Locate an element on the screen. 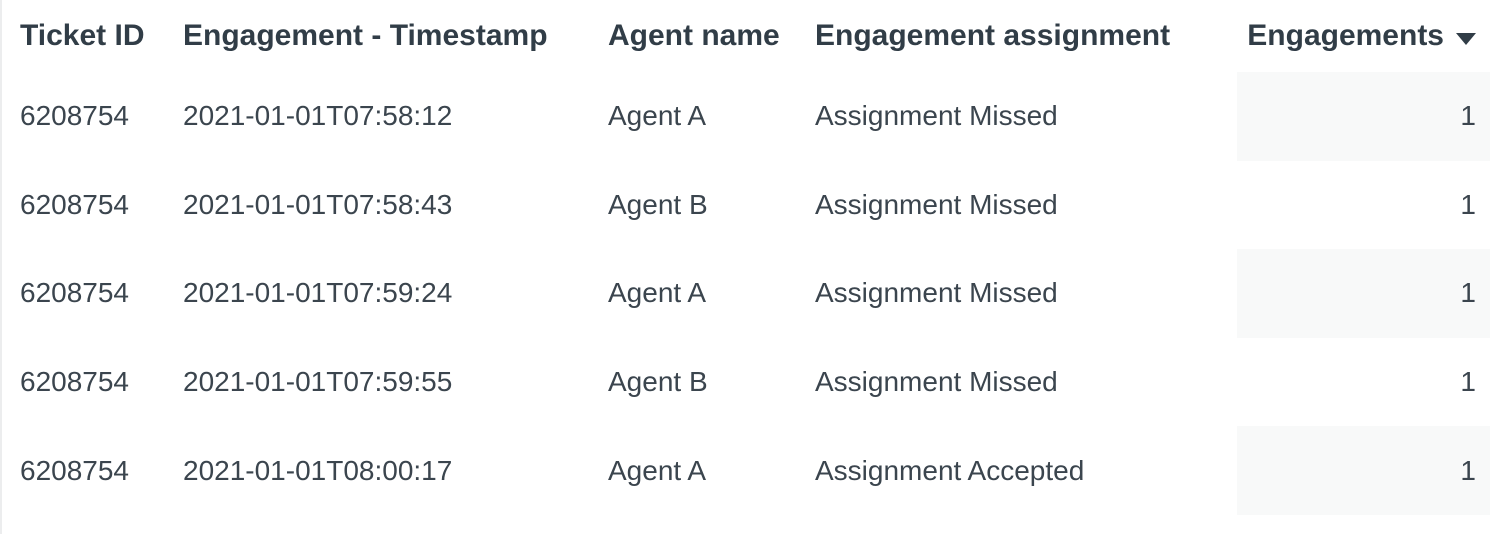  column-header-agent-name: Agent name is located at coordinates (711, 36).